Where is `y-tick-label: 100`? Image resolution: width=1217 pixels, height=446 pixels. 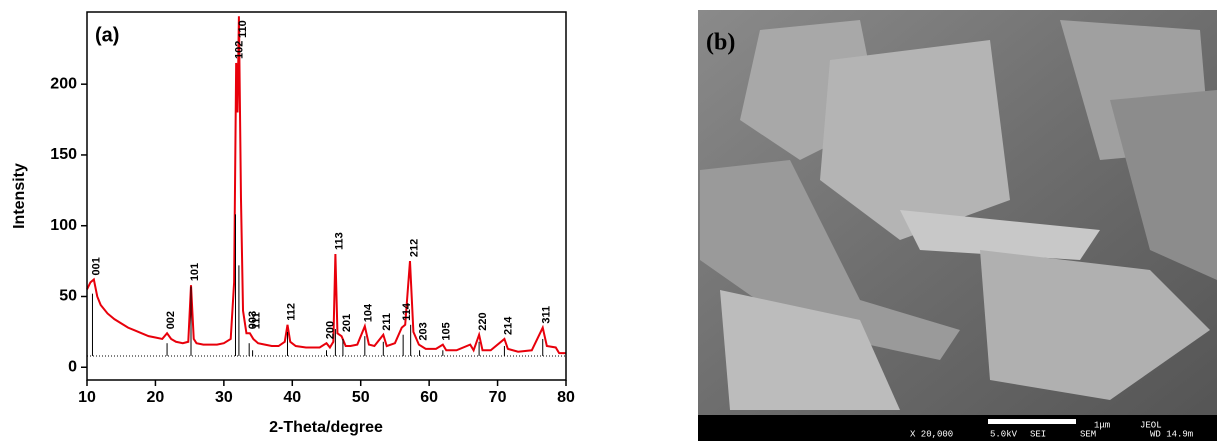 y-tick-label: 100 is located at coordinates (63, 225).